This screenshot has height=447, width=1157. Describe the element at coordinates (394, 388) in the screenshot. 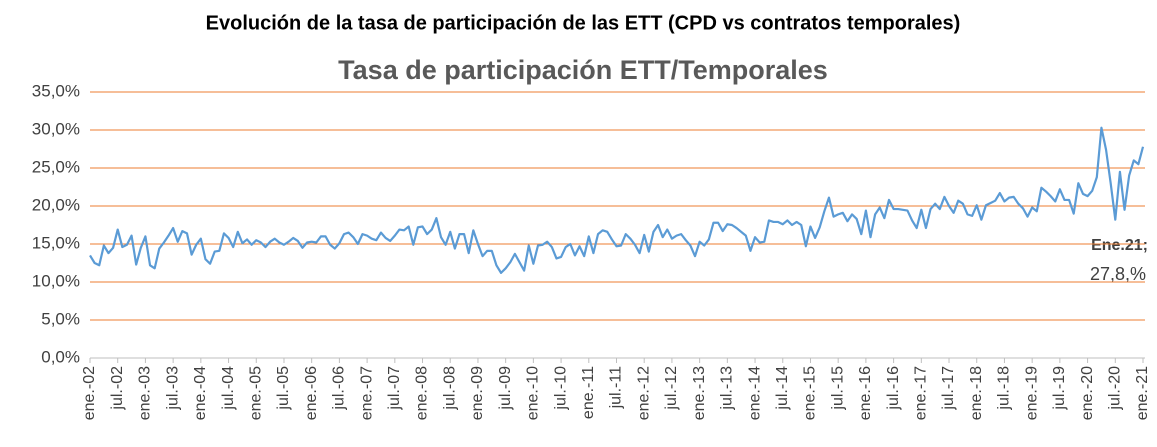

I see `x-tick-label: jul.-07` at that location.